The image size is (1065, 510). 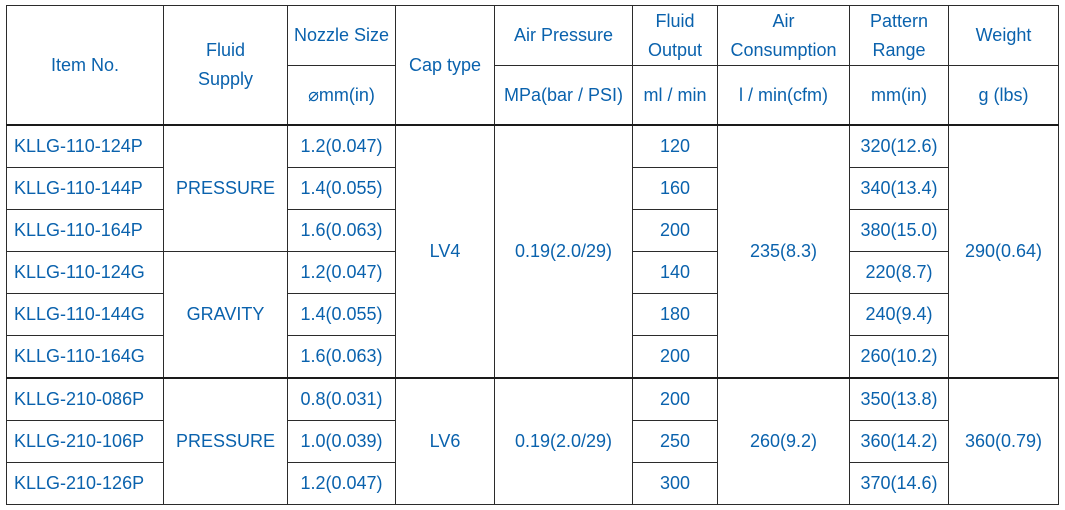 I want to click on header-air-consumption-unit: l / min(cfm), so click(x=783, y=95).